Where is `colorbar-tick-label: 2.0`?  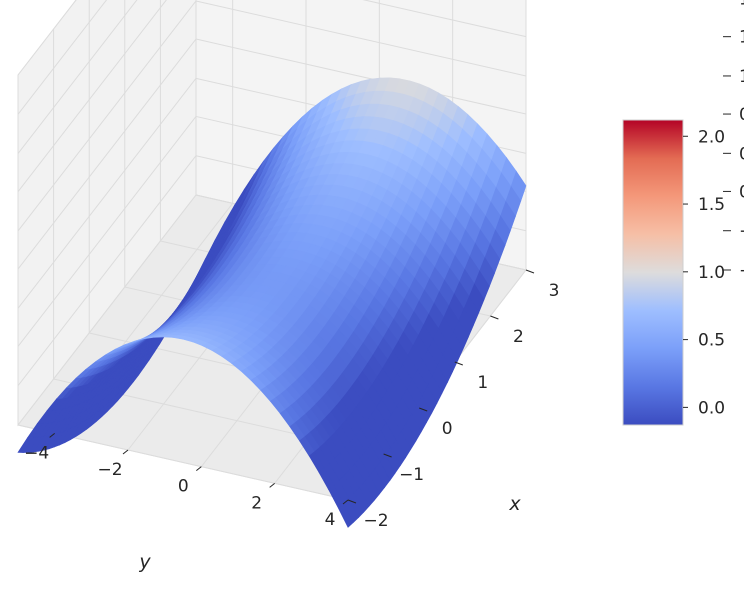 colorbar-tick-label: 2.0 is located at coordinates (711, 137).